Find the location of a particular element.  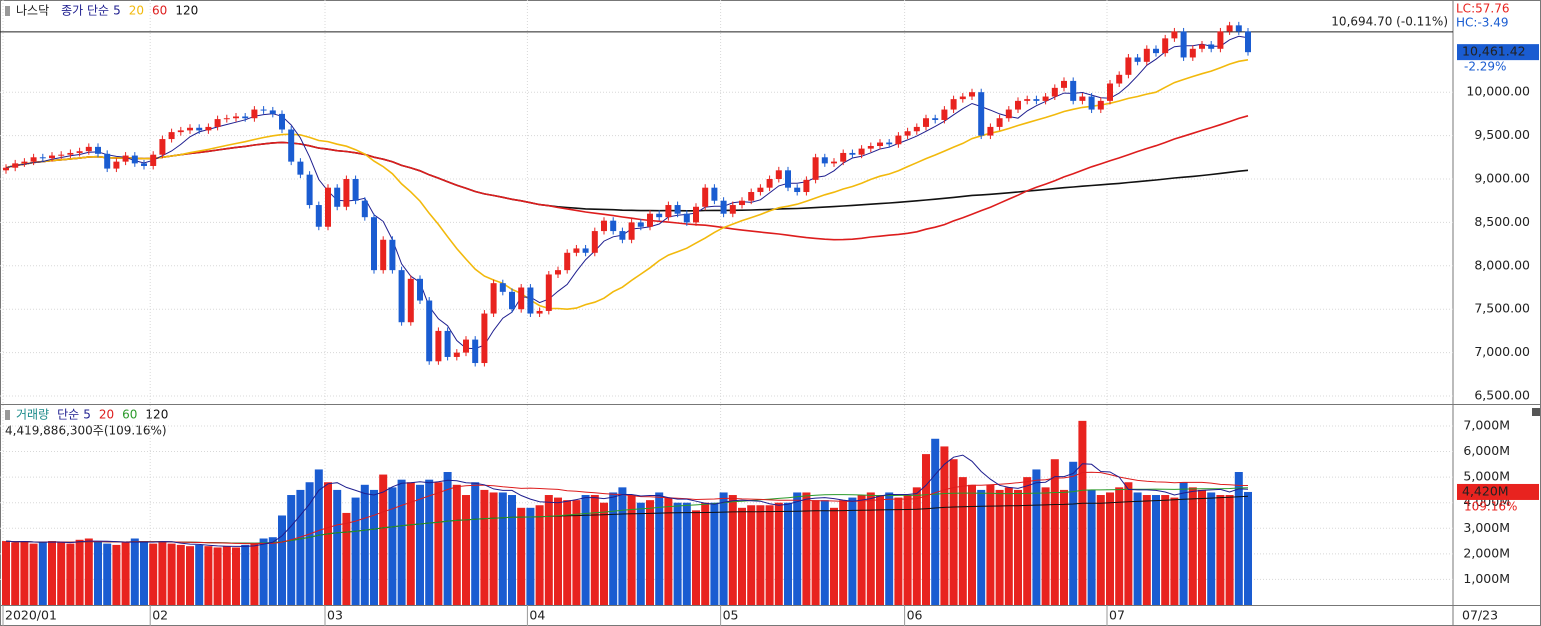

x-tick-label: 2020/01 is located at coordinates (31, 615).